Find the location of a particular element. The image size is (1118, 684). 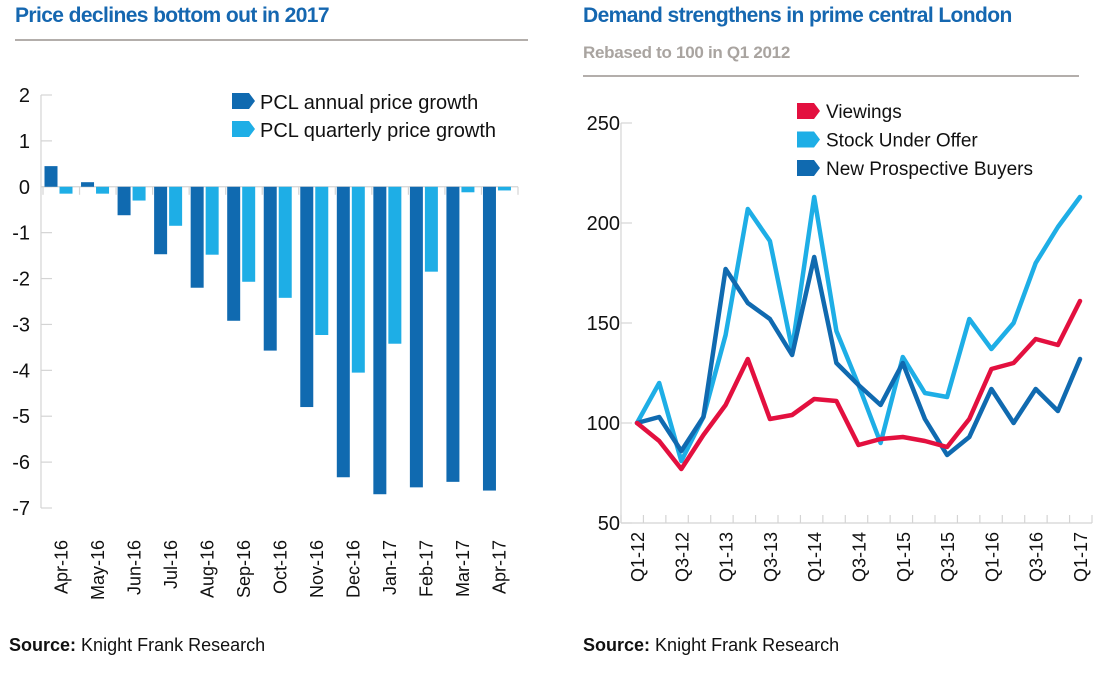

legend-marker-quarterly is located at coordinates (243, 129).